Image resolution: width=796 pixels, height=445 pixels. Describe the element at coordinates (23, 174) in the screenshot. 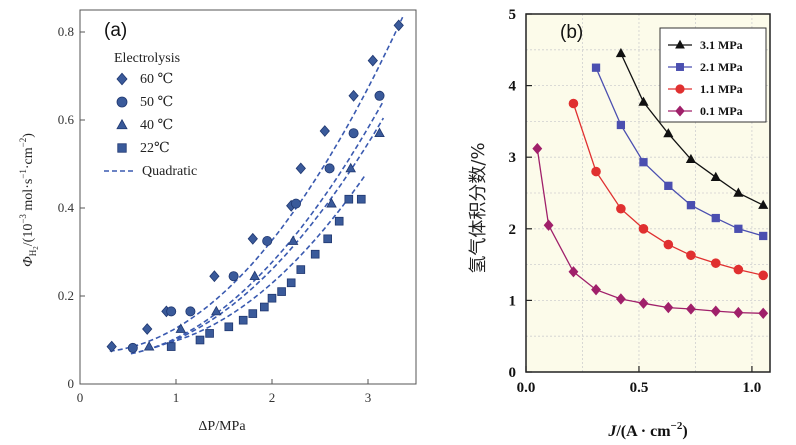

I see `chart-a-y-label-exp2: −1` at that location.